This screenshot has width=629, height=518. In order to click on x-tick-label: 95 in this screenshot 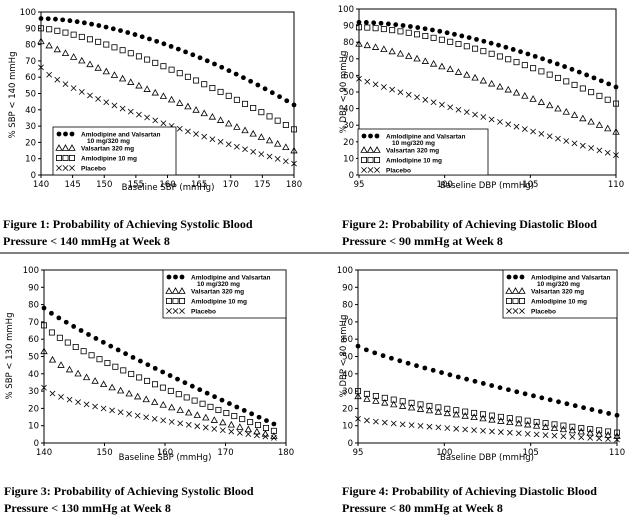, I will do `click(358, 453)`.